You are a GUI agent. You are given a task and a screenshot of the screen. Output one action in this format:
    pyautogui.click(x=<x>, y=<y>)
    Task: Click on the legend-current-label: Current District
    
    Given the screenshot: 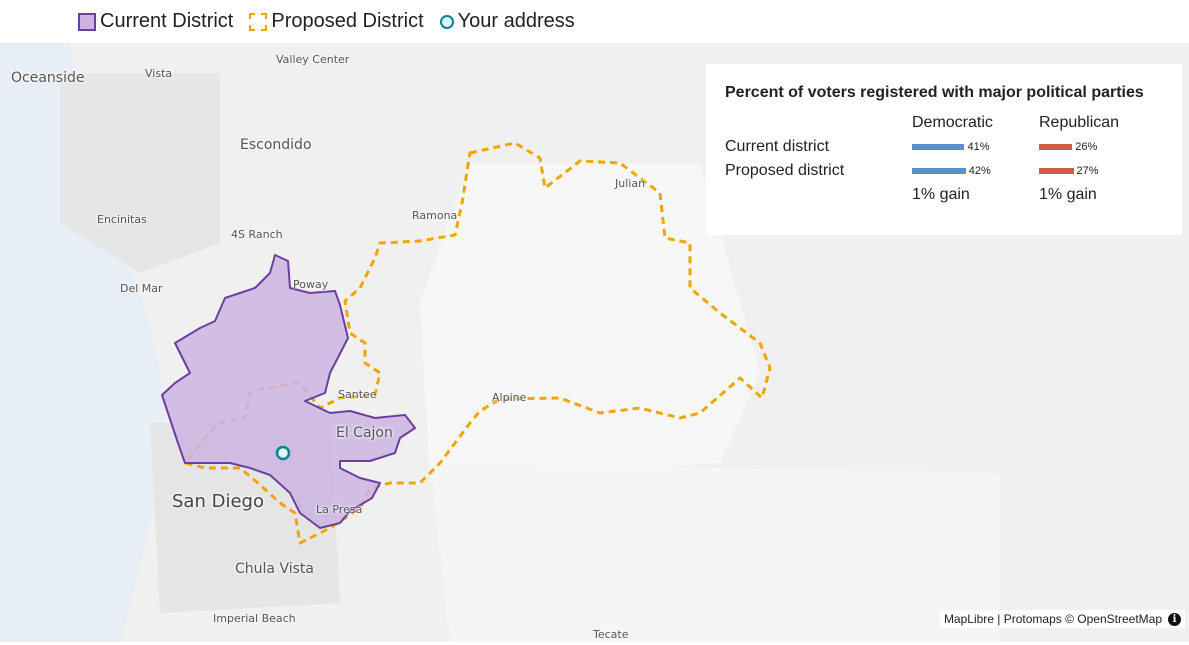 What is the action you would take?
    pyautogui.click(x=167, y=21)
    